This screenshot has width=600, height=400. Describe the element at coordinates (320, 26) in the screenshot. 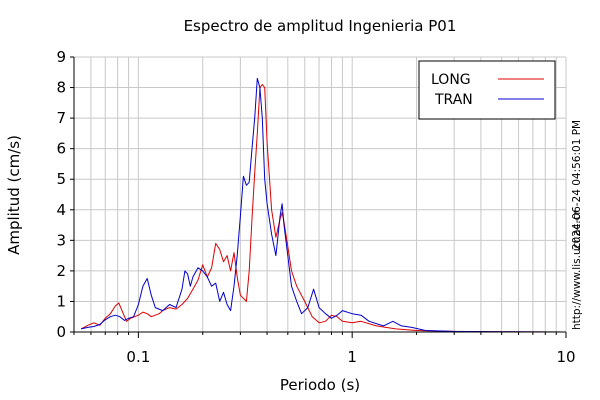

I see `chart-title: Espectro de amplitud Ingenieria P01` at that location.